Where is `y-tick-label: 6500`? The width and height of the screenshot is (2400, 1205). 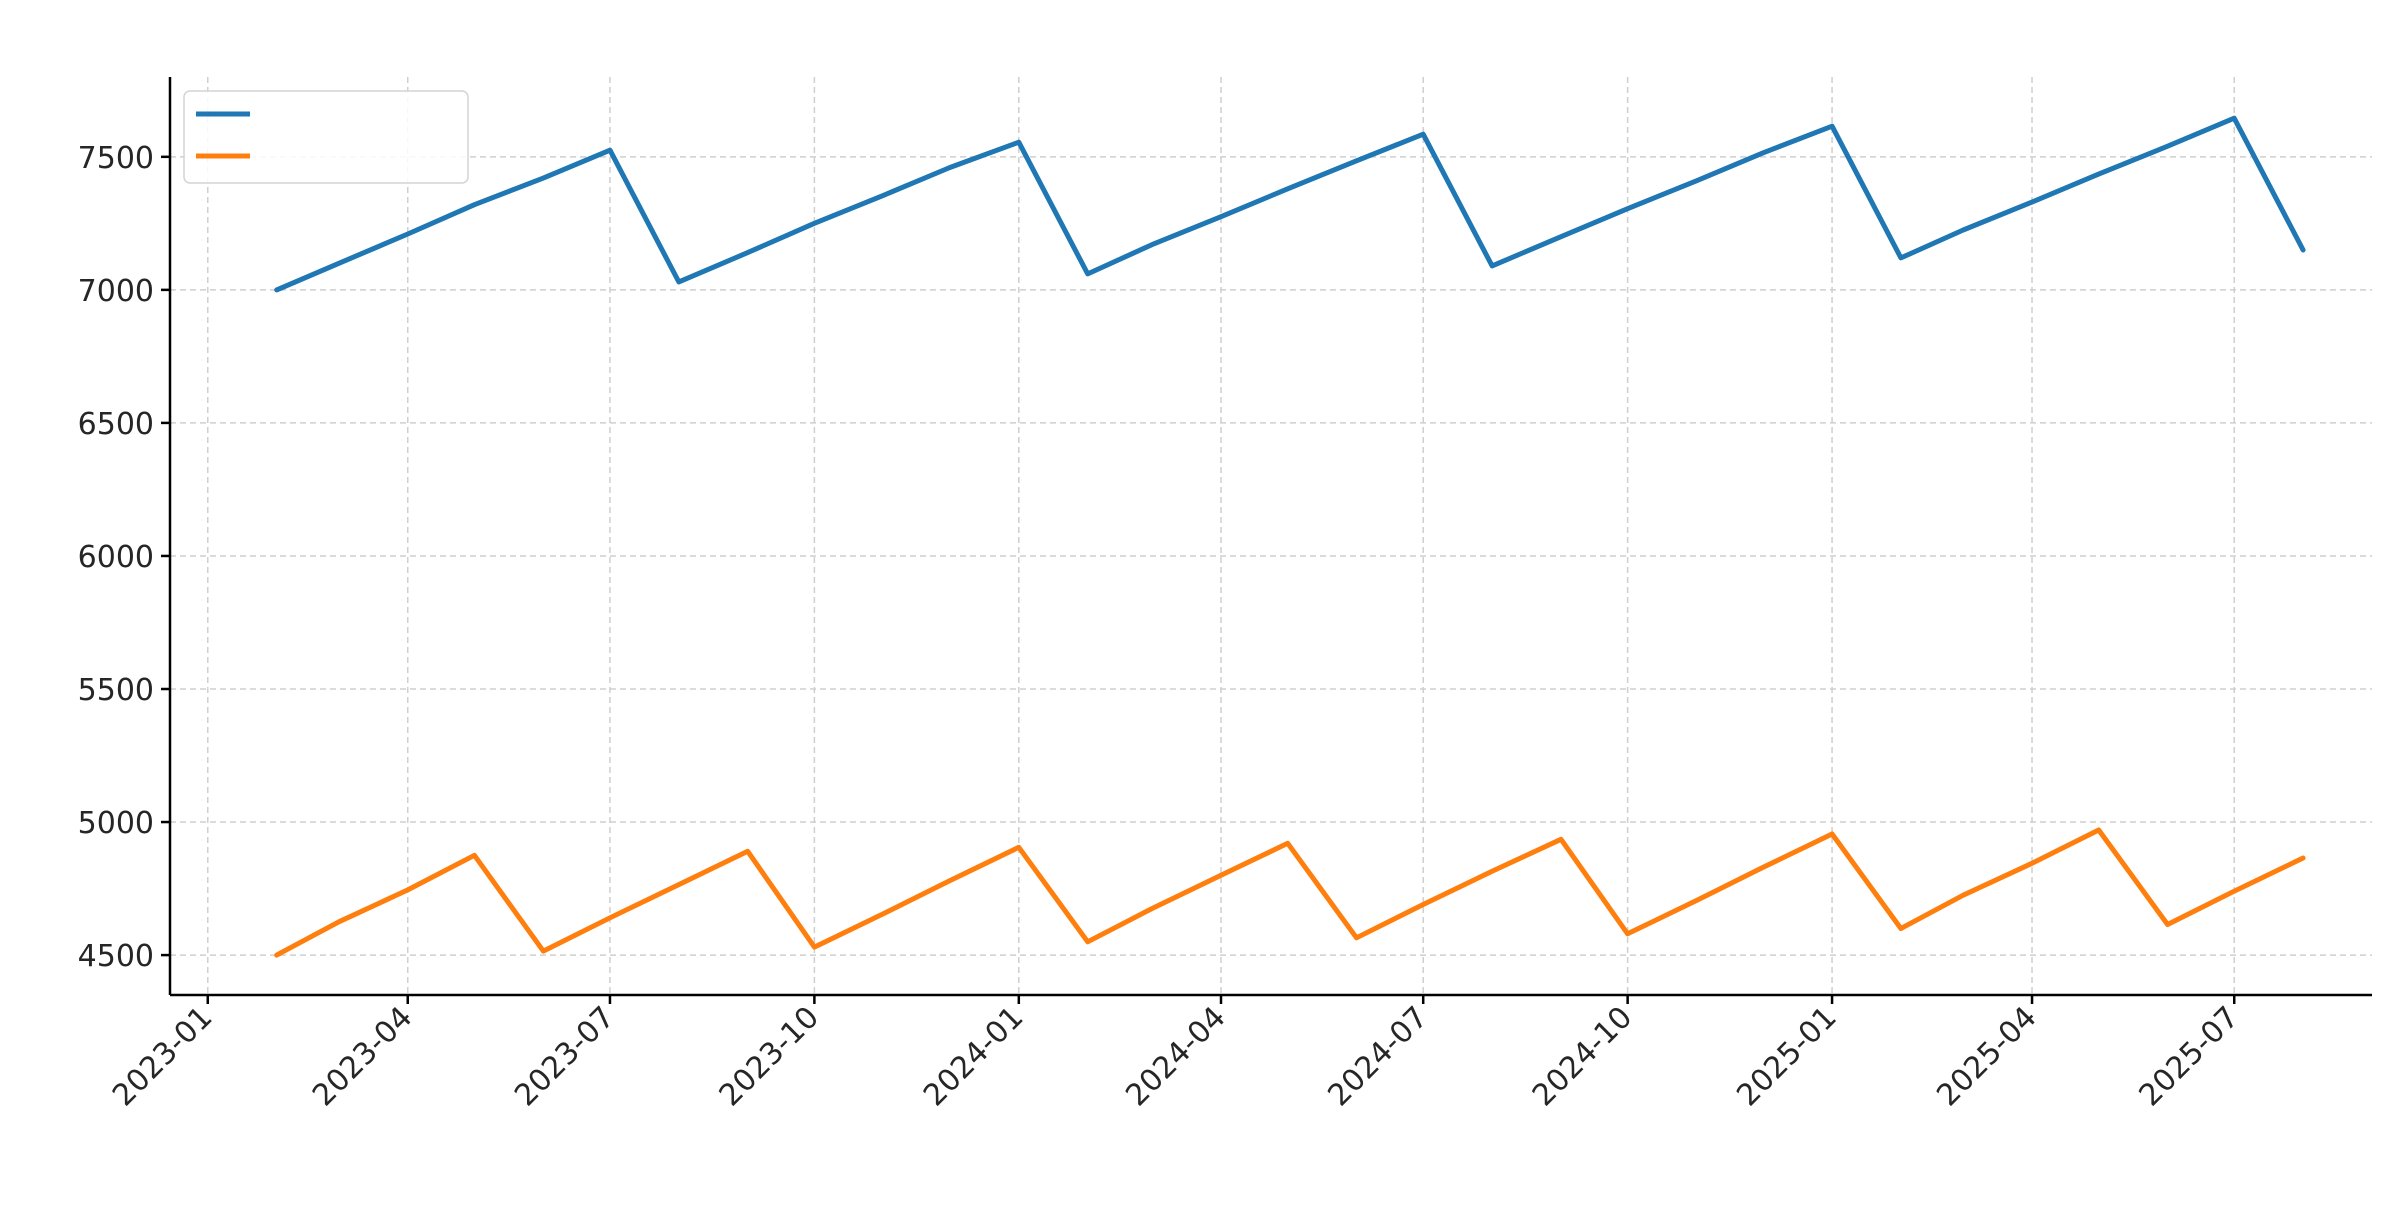 y-tick-label: 6500 is located at coordinates (116, 424).